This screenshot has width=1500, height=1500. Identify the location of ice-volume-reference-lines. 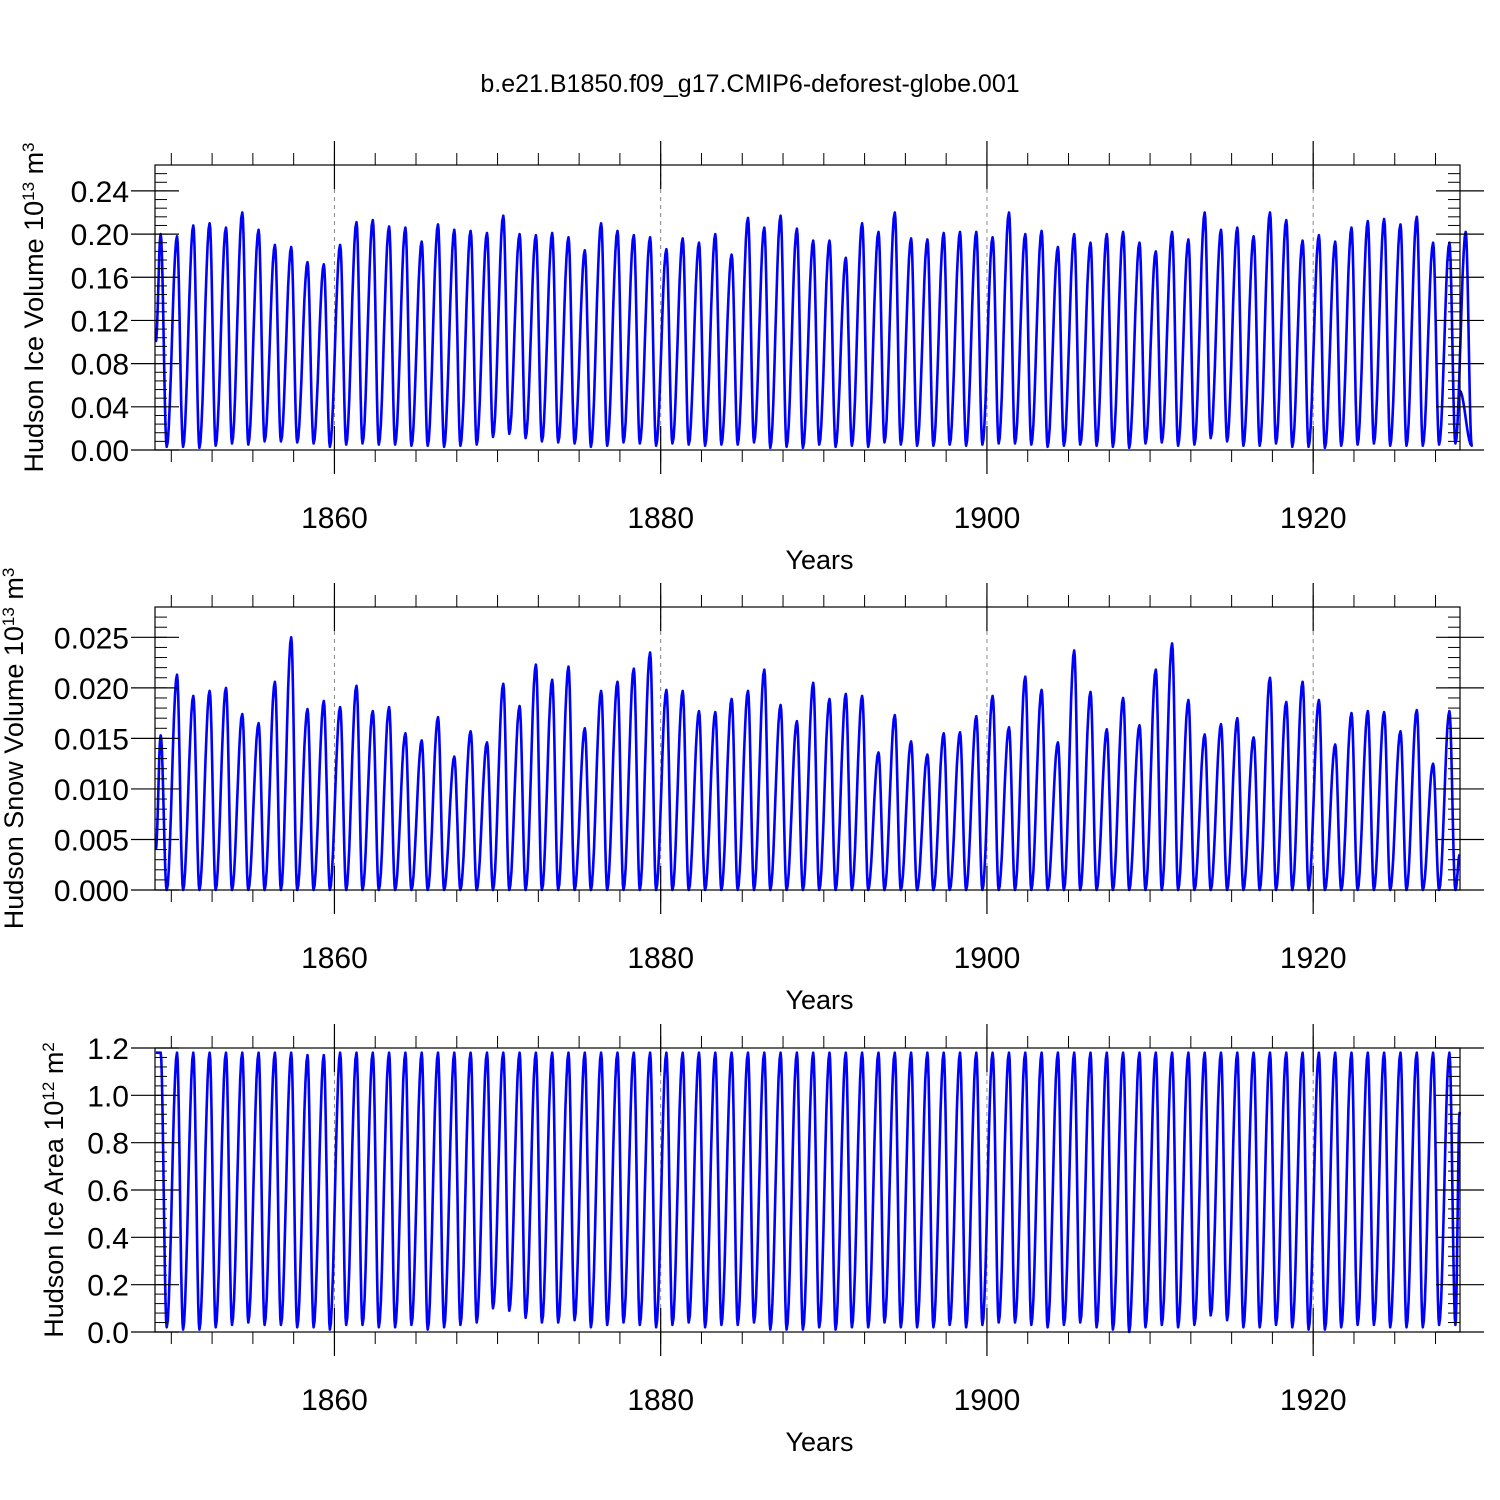
(823, 307).